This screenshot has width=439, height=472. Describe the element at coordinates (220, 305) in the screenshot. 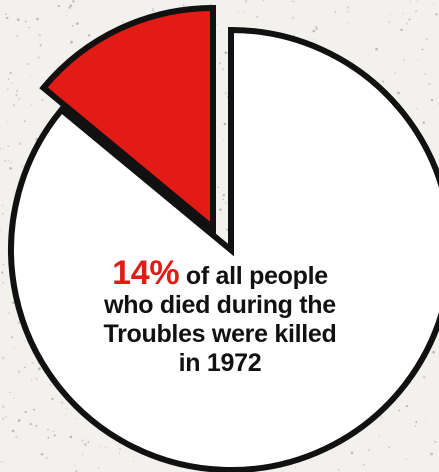

I see `caption-line-2: who died during the` at that location.